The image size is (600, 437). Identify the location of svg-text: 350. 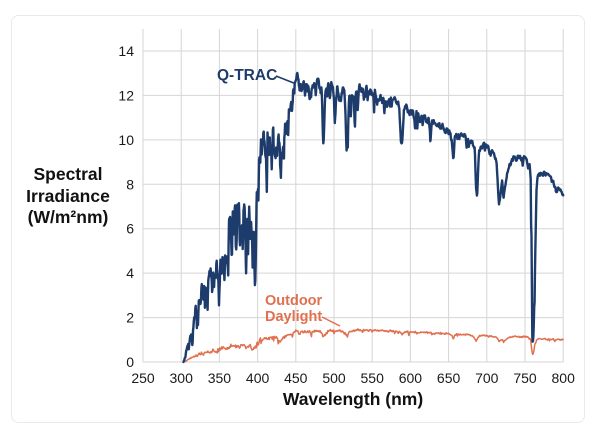
(220, 378).